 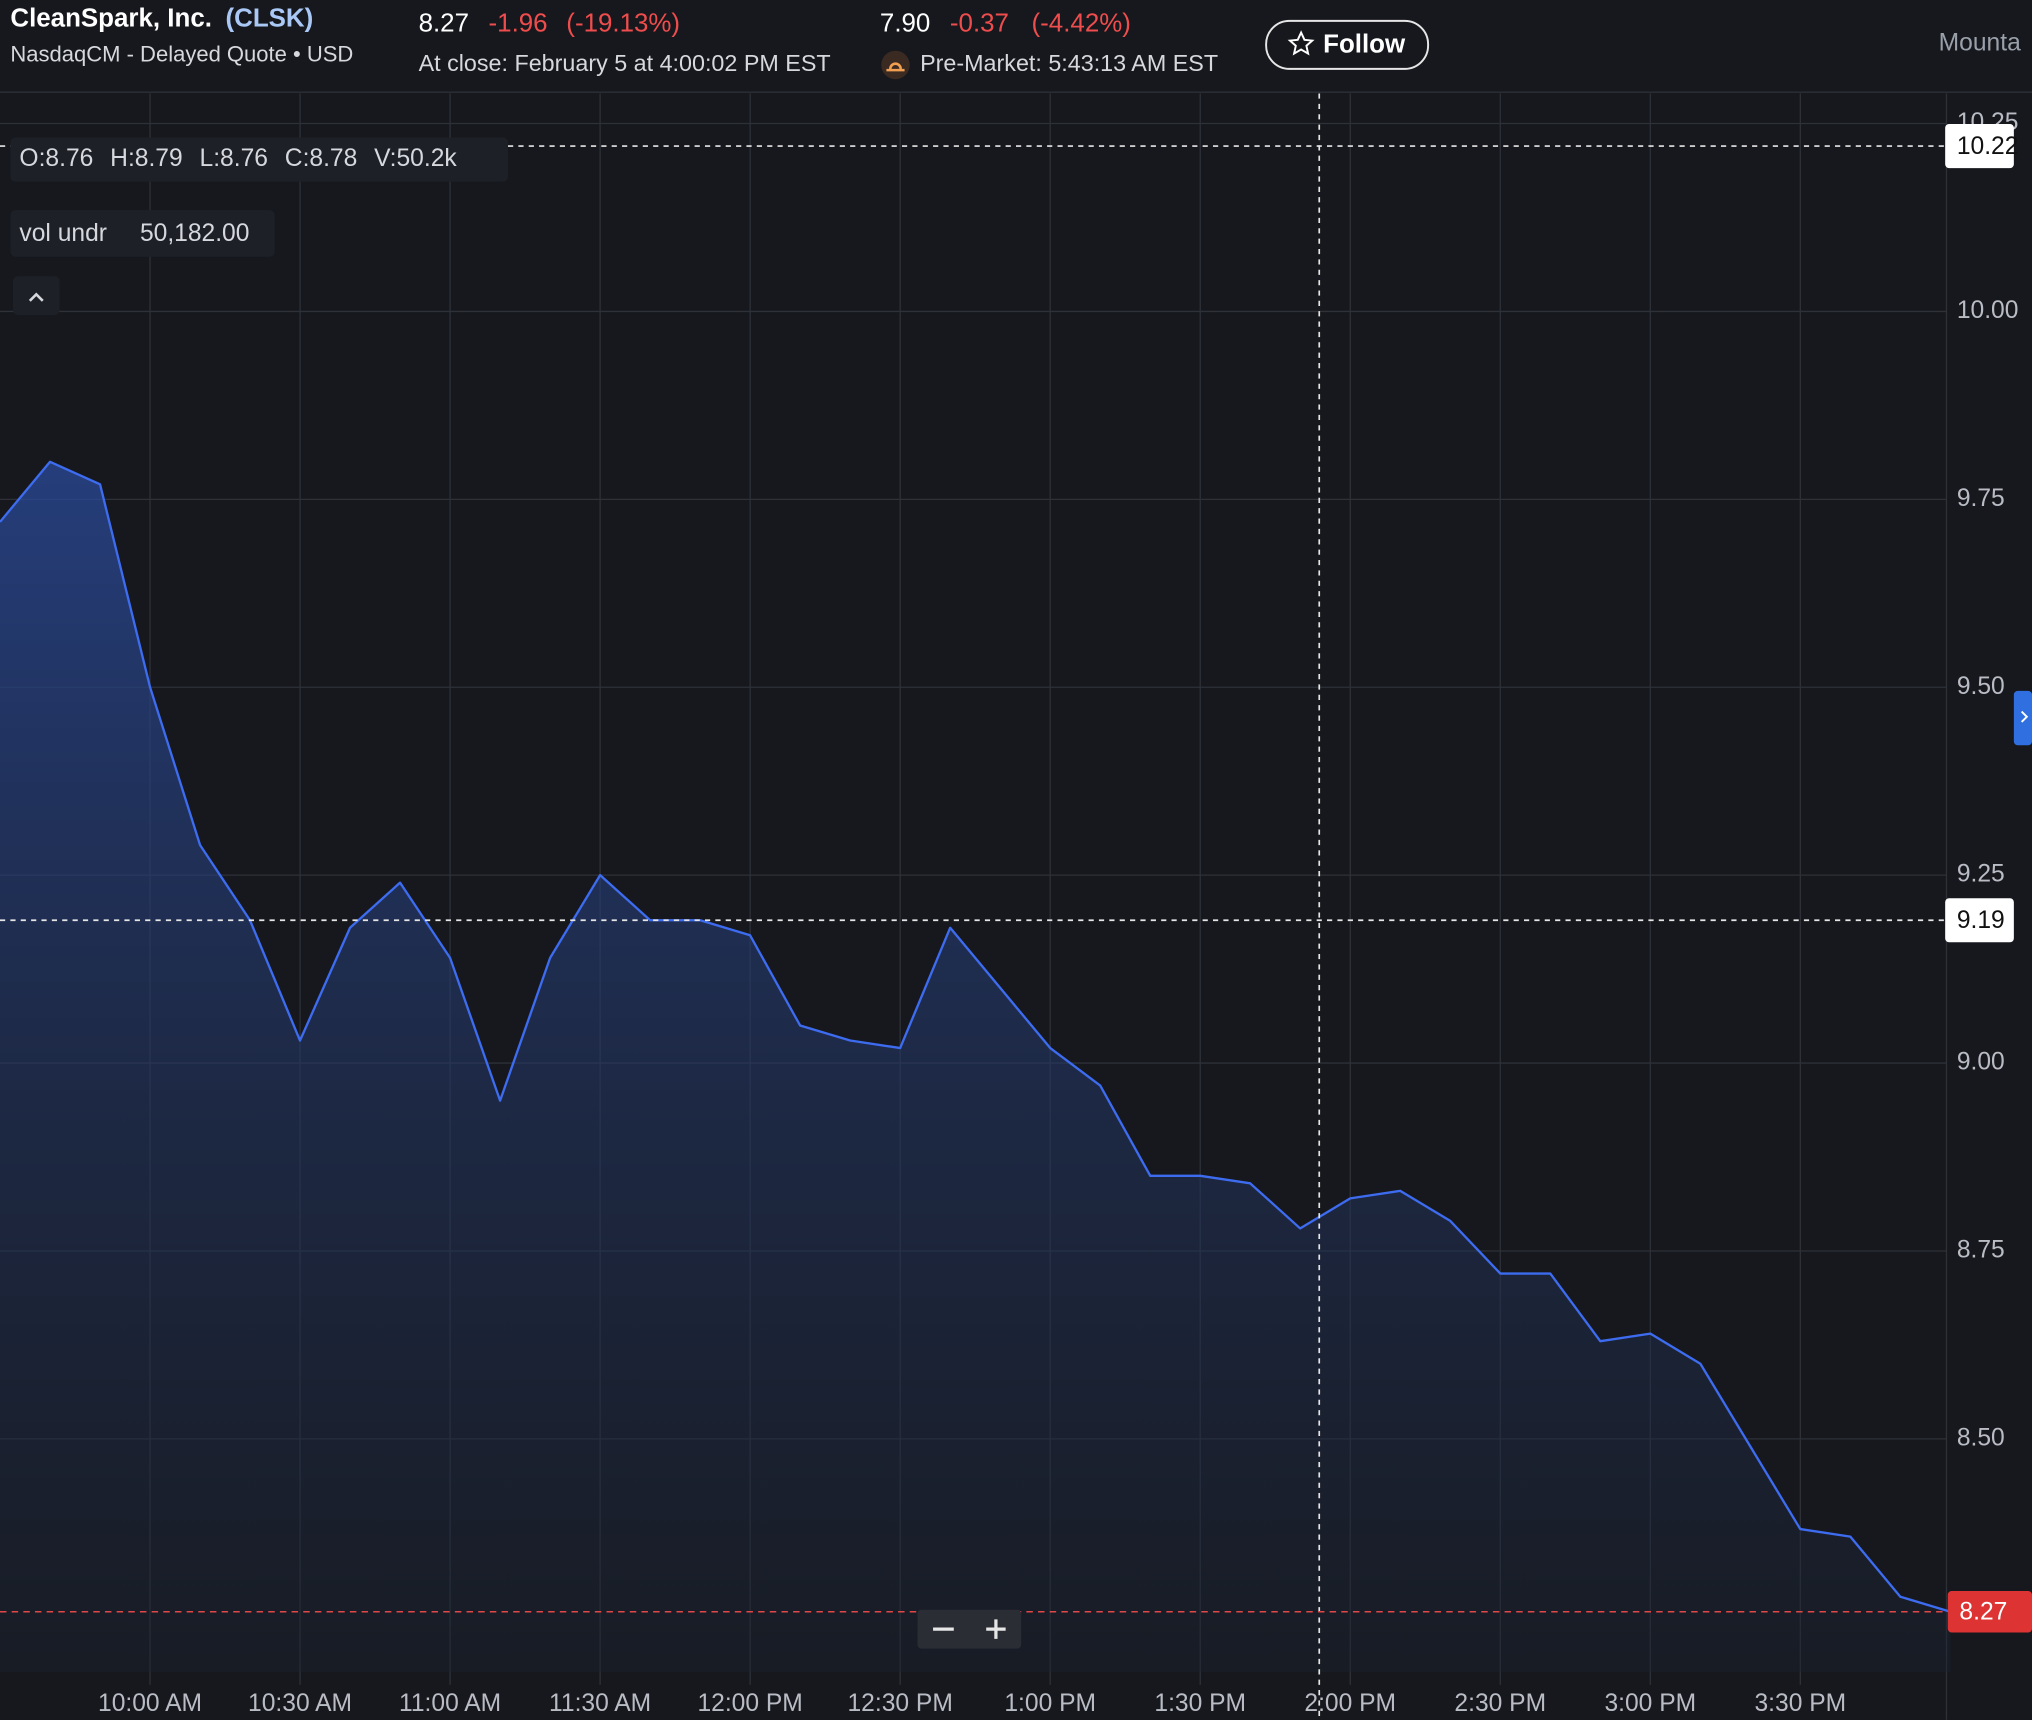 What do you see at coordinates (979, 24) in the screenshot?
I see `pre-change: -0.37` at bounding box center [979, 24].